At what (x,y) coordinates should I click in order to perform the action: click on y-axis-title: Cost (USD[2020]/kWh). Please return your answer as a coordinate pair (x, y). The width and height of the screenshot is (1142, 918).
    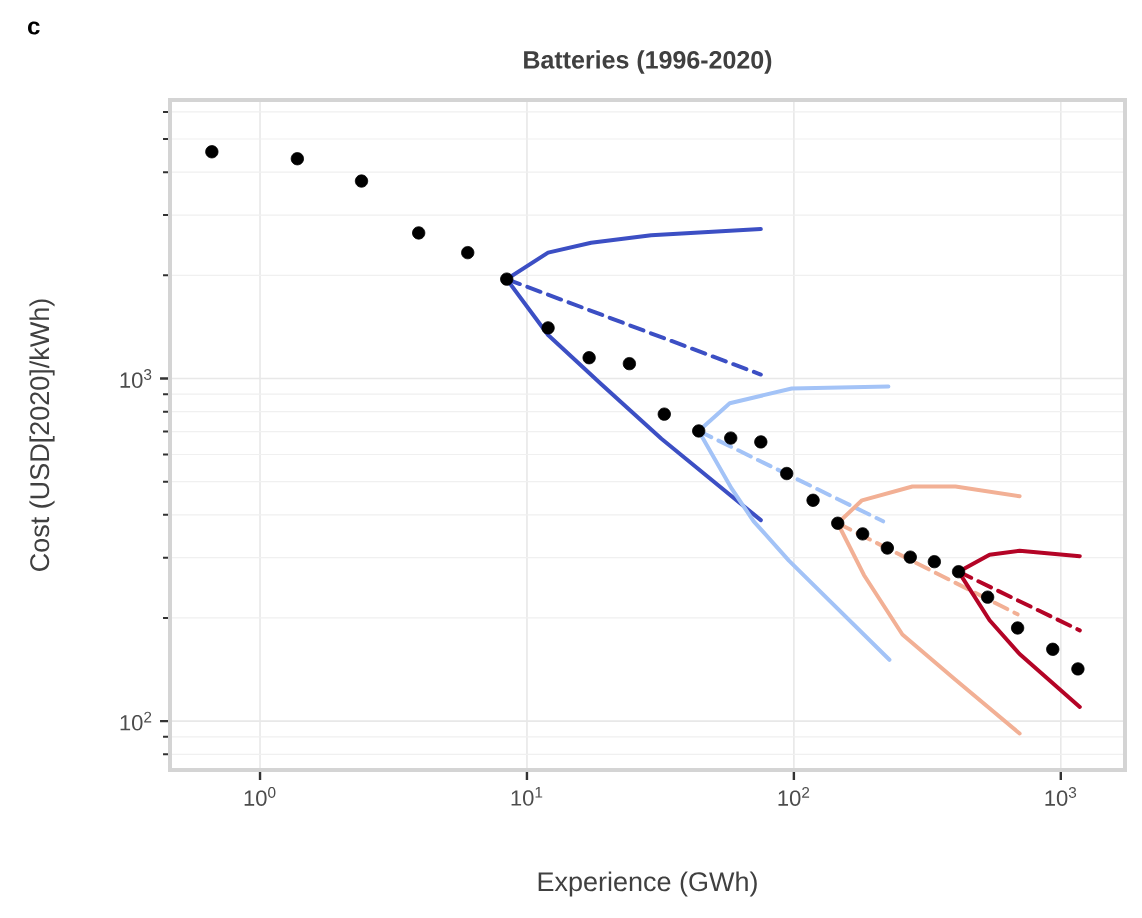
    Looking at the image, I should click on (42, 435).